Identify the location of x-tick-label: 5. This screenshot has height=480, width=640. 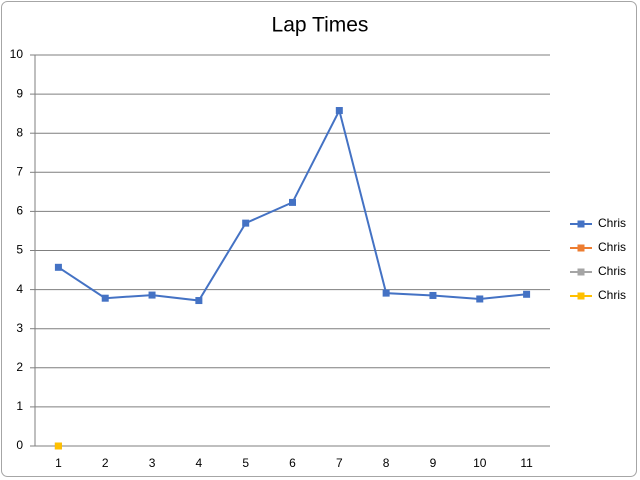
(245, 463).